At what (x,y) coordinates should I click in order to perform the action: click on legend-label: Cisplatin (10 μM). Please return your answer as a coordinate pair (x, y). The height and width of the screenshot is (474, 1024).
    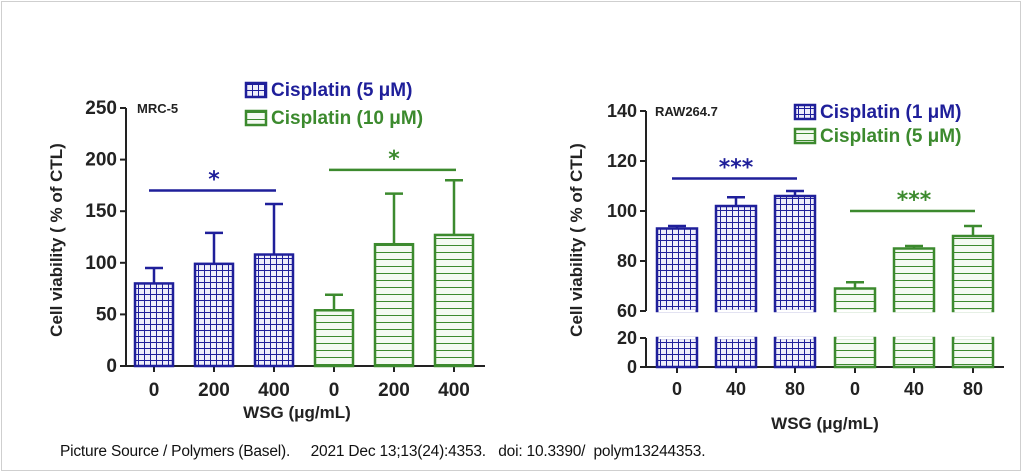
    Looking at the image, I should click on (347, 118).